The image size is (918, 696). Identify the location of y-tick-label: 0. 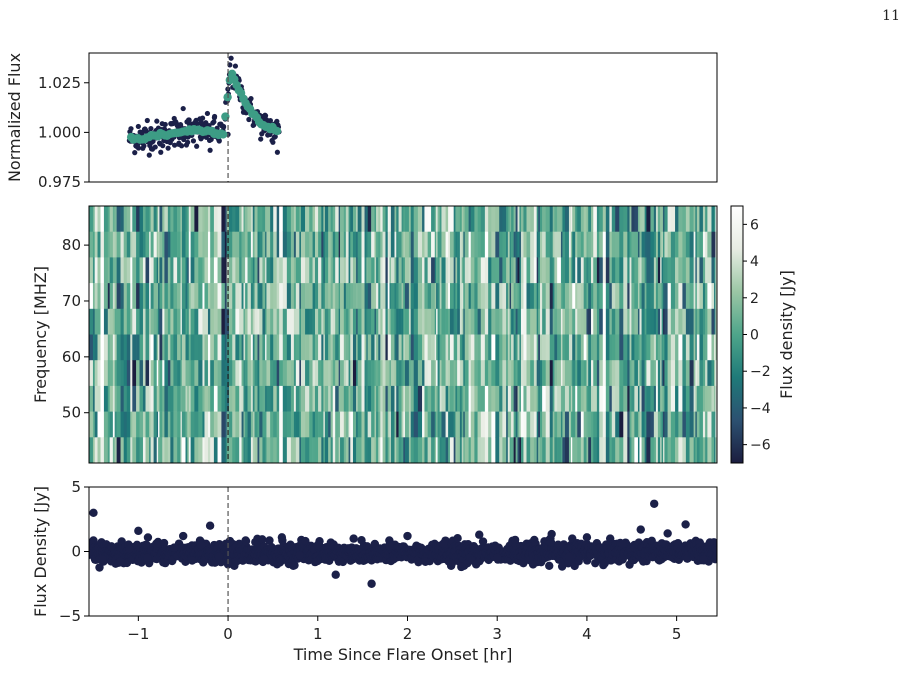
(76, 552).